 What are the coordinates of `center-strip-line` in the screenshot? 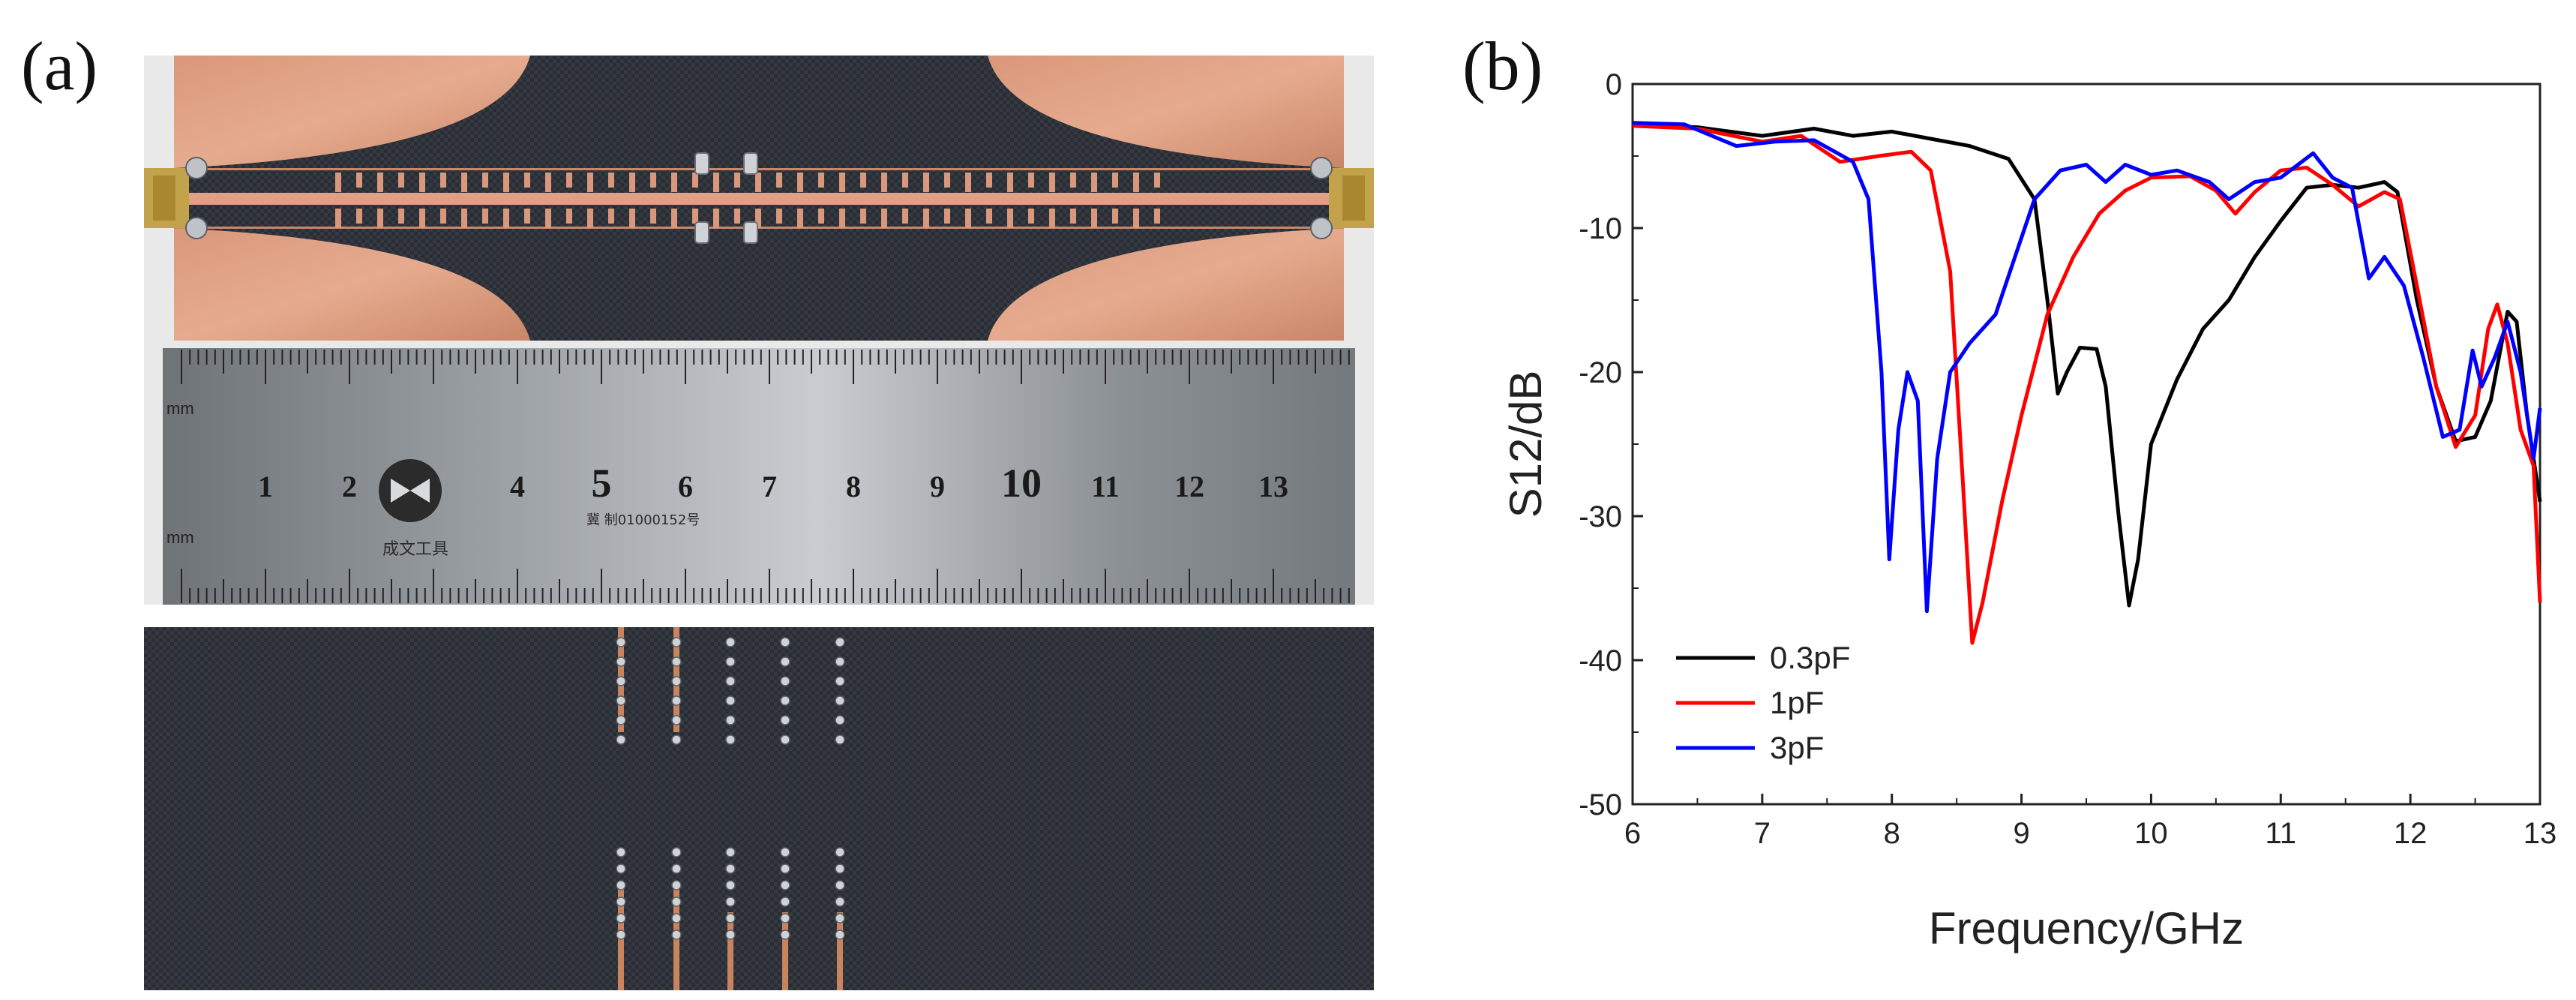 It's located at (759, 199).